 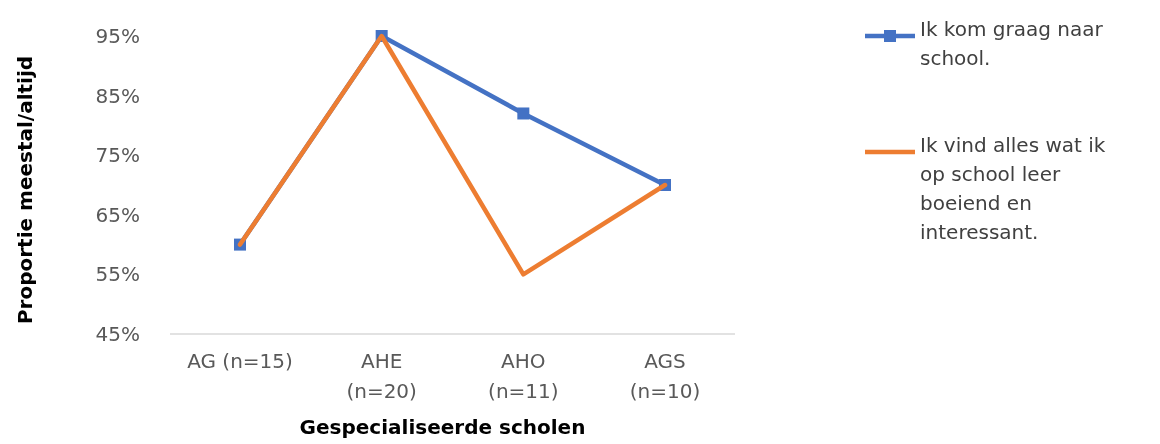 What do you see at coordinates (240, 361) in the screenshot?
I see `x-tick-label: AG (n=15)` at bounding box center [240, 361].